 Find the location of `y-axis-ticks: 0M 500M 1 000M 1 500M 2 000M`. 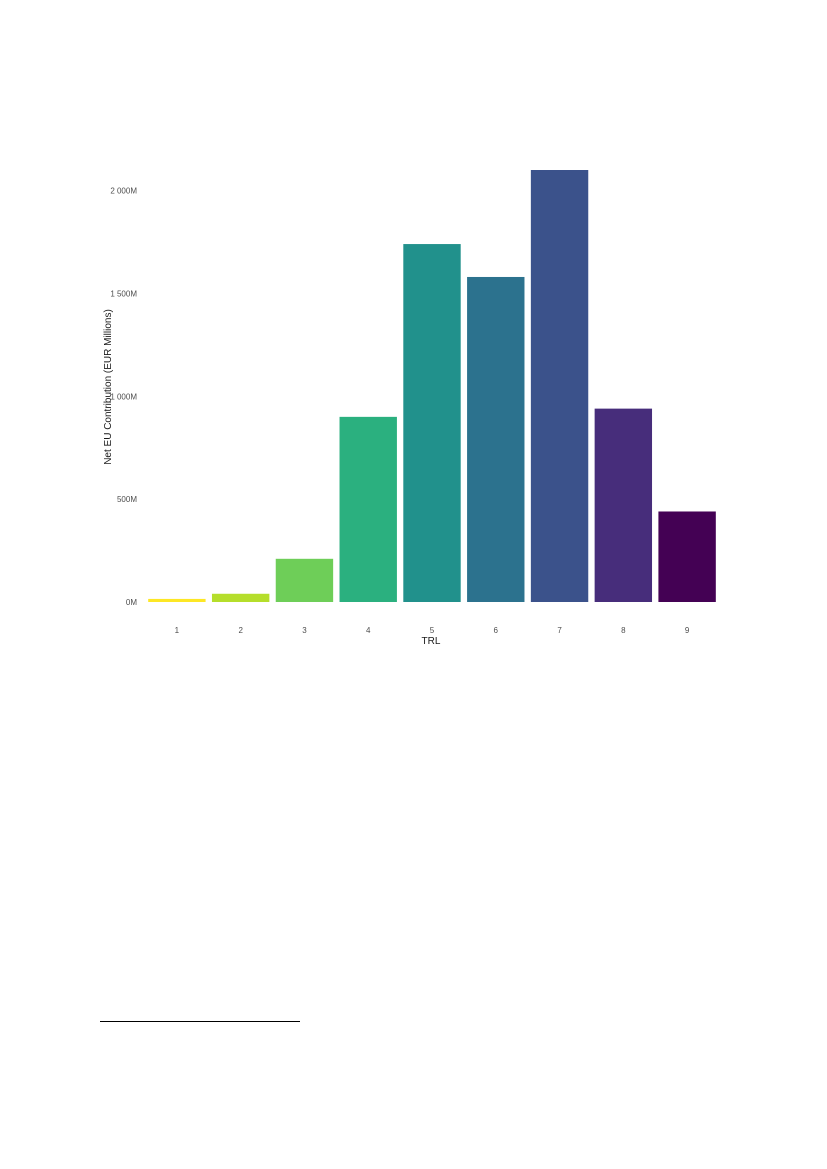

y-axis-ticks: 0M 500M 1 000M 1 500M 2 000M is located at coordinates (123, 397).